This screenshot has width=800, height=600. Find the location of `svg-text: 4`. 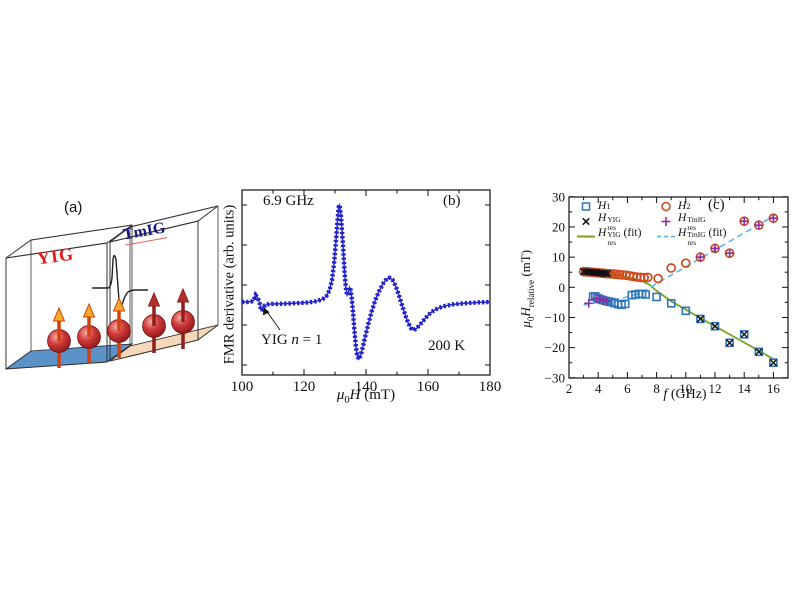

svg-text: 4 is located at coordinates (598, 388).